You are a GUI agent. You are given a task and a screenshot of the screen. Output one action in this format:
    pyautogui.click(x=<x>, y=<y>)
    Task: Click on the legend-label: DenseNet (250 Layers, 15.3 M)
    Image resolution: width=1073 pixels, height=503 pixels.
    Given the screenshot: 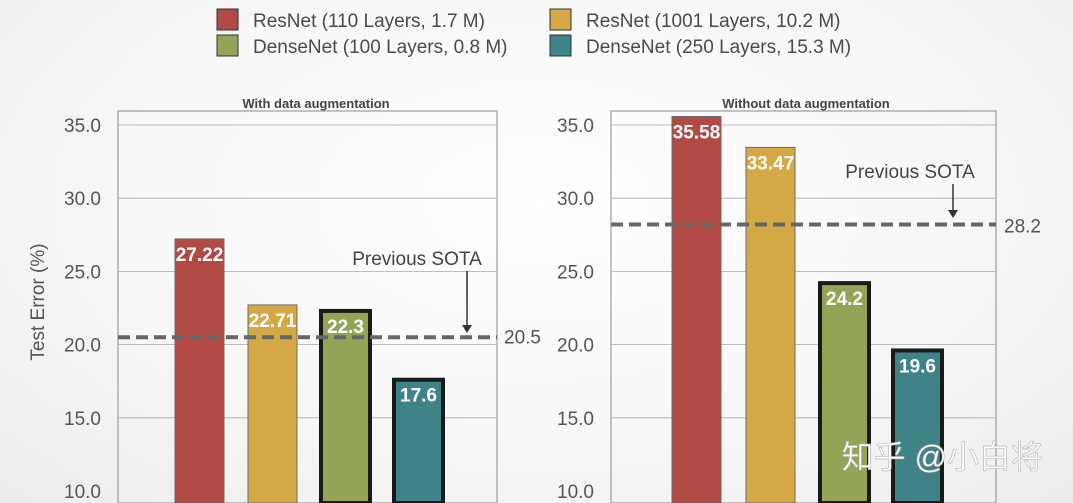 What is the action you would take?
    pyautogui.click(x=718, y=47)
    